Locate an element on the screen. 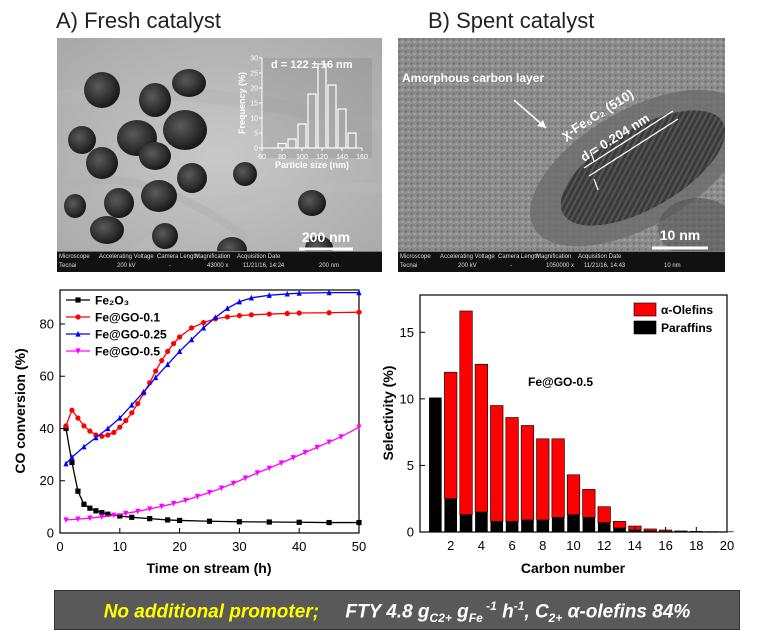 The height and width of the screenshot is (635, 782). x-tick-label: 50 is located at coordinates (359, 546).